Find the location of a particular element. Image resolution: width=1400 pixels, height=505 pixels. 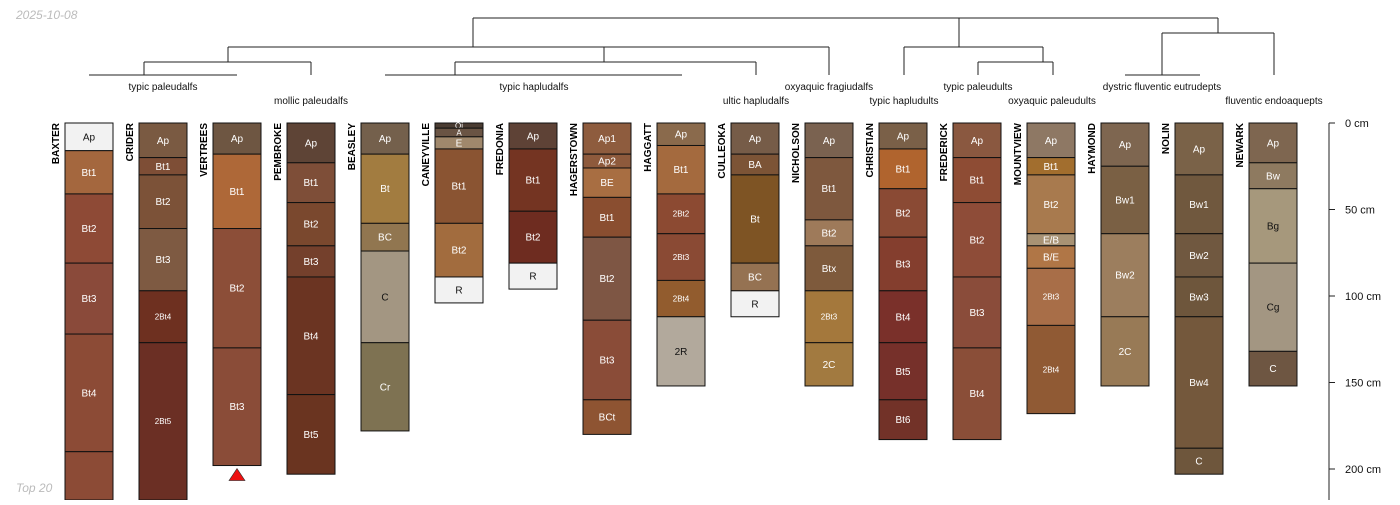

horizon-label: 2C is located at coordinates (829, 365).